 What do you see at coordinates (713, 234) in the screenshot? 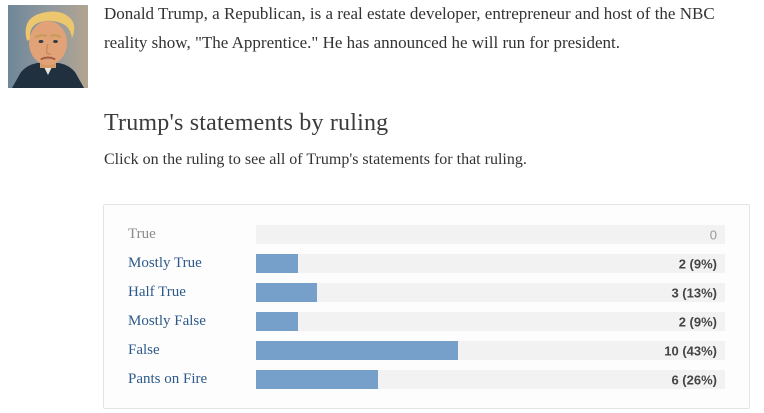
I see `bar-value-true: 0` at bounding box center [713, 234].